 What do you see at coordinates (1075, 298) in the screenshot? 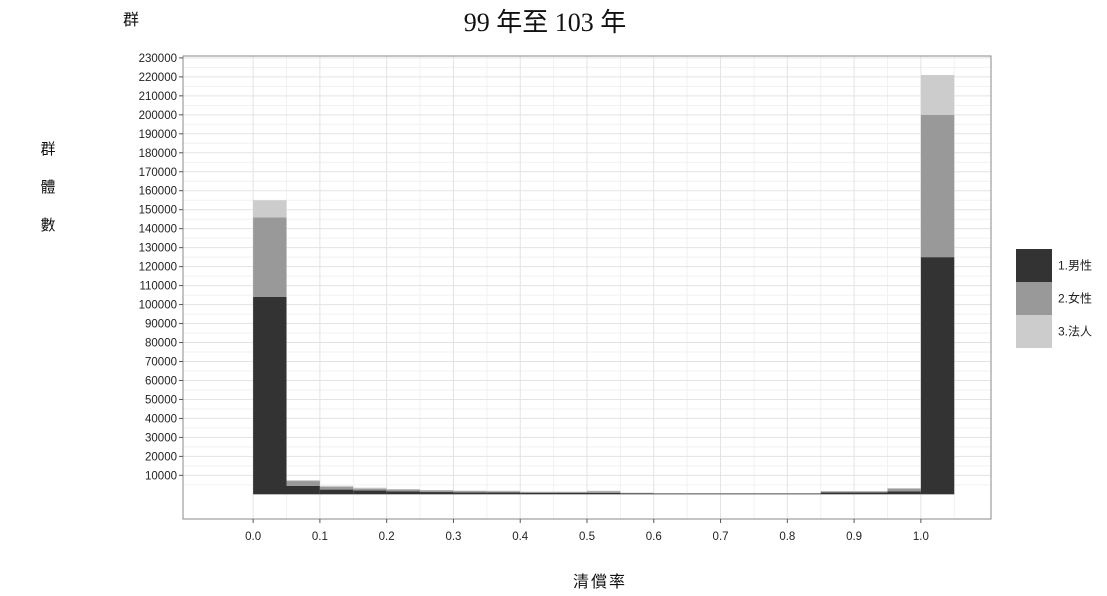
I see `legend-label-2: 2.女性` at bounding box center [1075, 298].